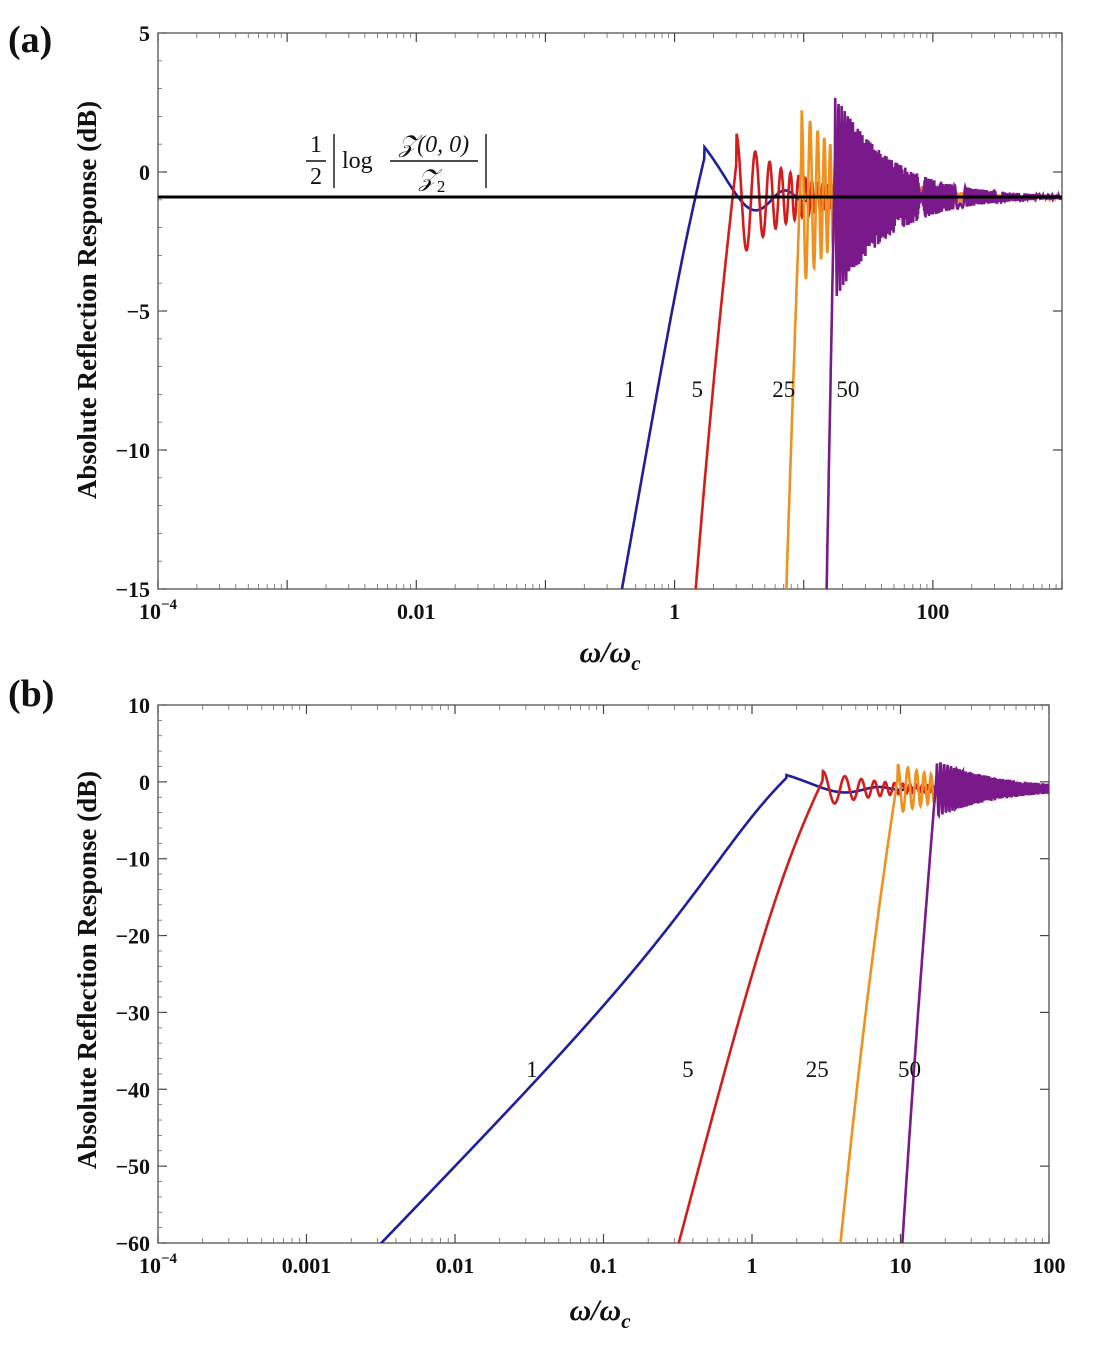 The height and width of the screenshot is (1350, 1100). Describe the element at coordinates (610, 655) in the screenshot. I see `panel-a-x-axis-label: ω/ωc` at that location.